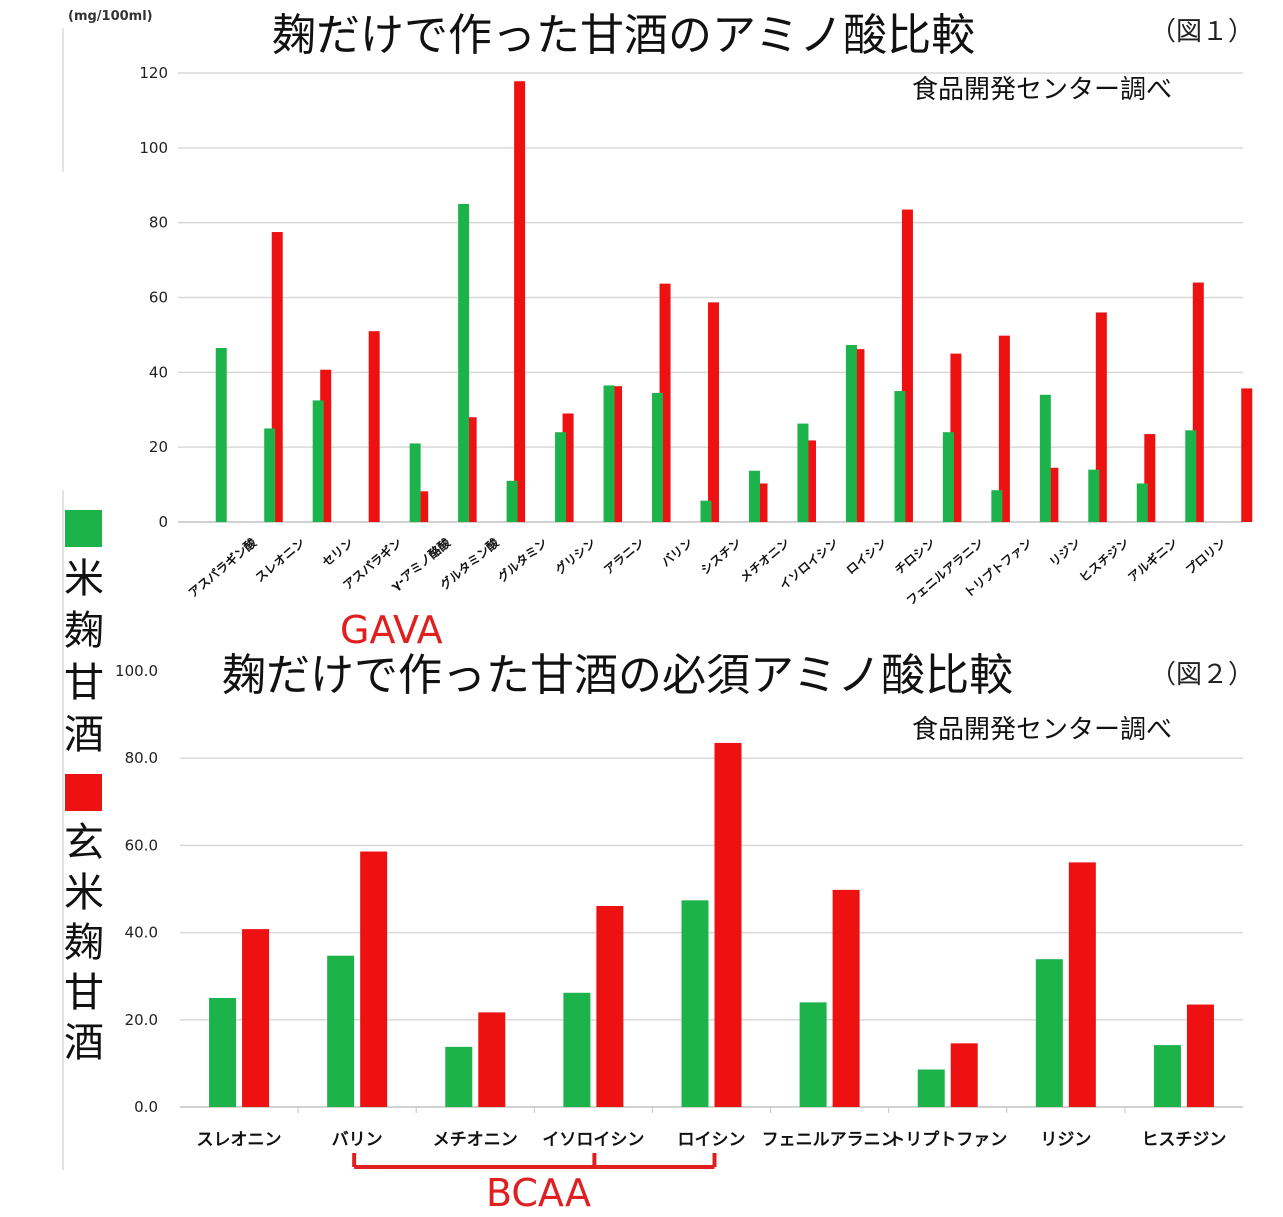  Describe the element at coordinates (830, 1140) in the screenshot. I see `x-tick-label: フェニルアラニン` at that location.